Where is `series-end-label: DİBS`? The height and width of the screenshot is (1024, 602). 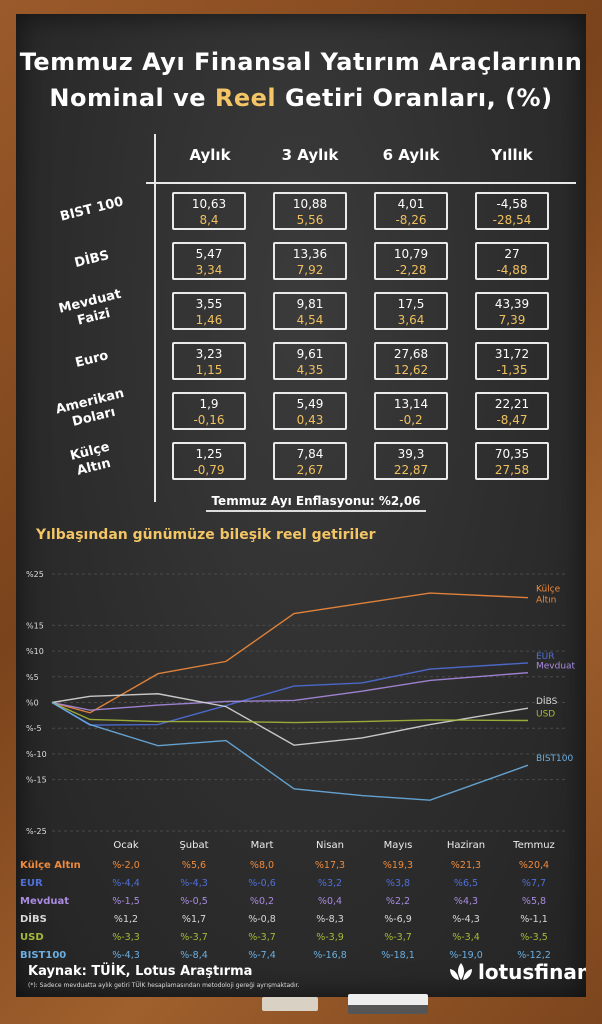 series-end-label: DİBS is located at coordinates (547, 701).